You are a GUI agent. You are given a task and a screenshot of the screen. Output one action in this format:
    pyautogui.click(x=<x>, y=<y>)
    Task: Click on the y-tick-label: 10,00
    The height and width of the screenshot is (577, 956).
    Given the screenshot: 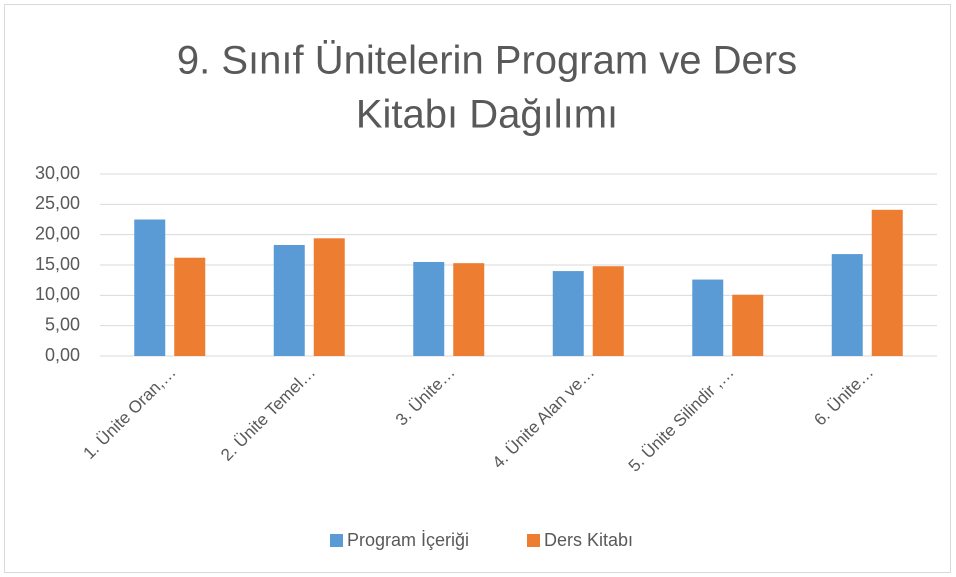 What is the action you would take?
    pyautogui.click(x=57, y=294)
    